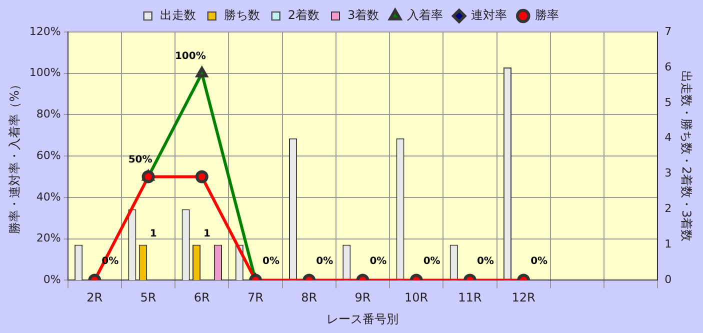  Describe the element at coordinates (45, 31) in the screenshot. I see `y-tick-label: 120%` at that location.